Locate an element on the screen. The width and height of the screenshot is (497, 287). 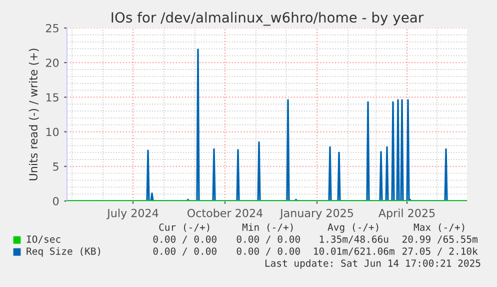
text: 10.01m/621.06m is located at coordinates (354, 251).